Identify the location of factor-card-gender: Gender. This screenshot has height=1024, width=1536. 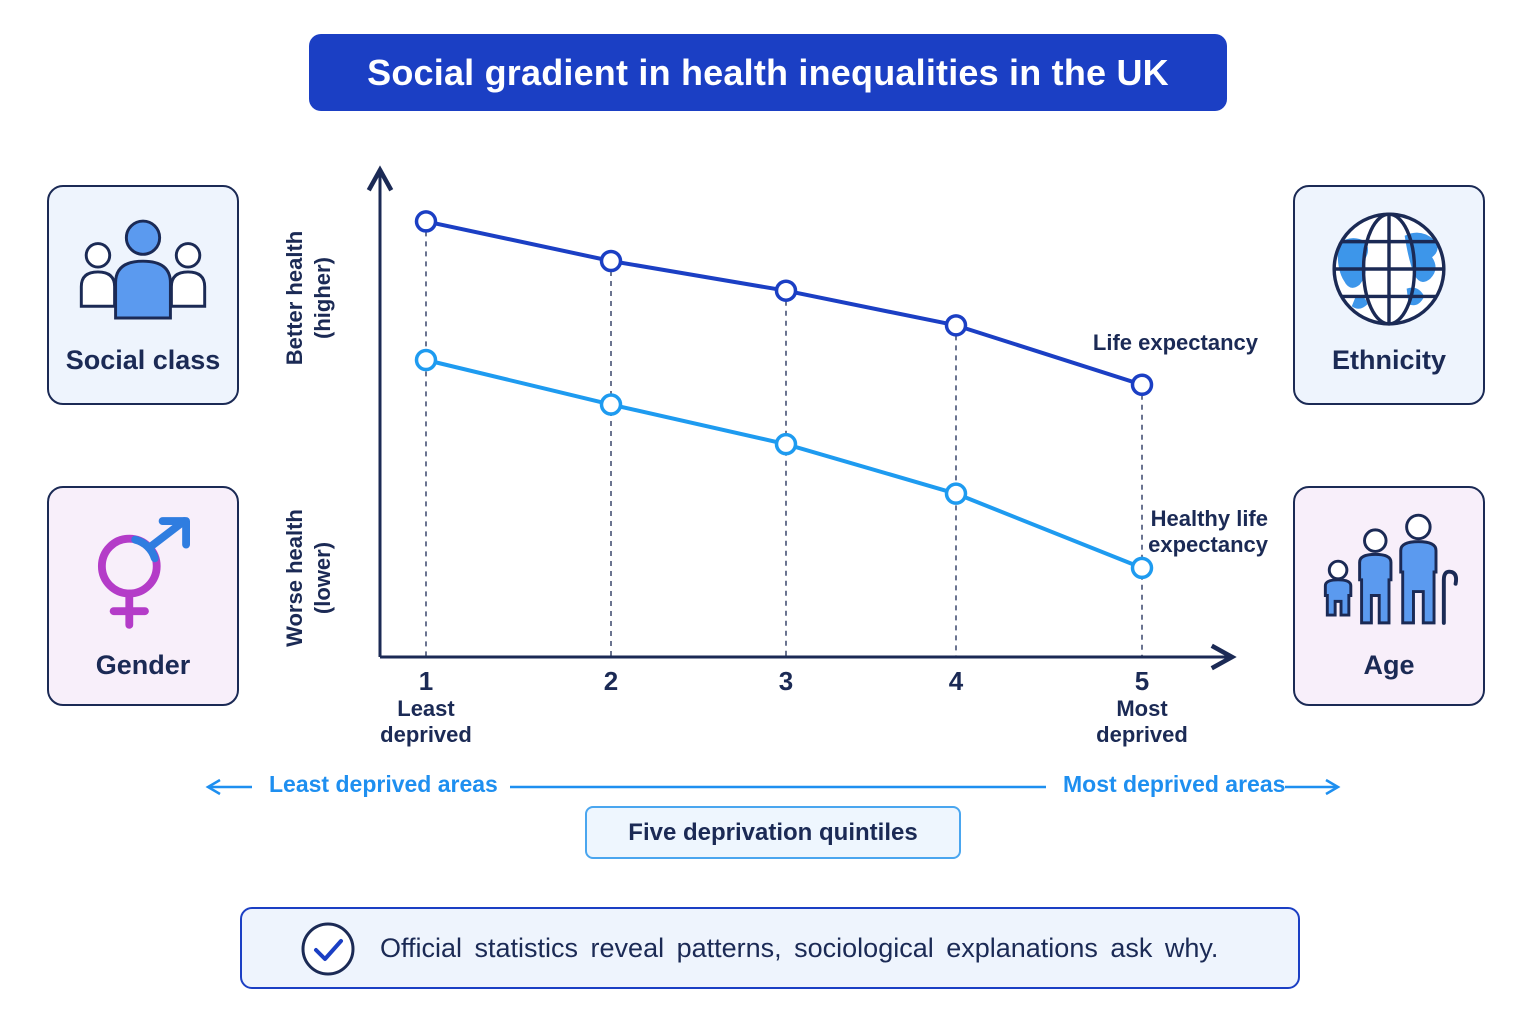
(143, 596).